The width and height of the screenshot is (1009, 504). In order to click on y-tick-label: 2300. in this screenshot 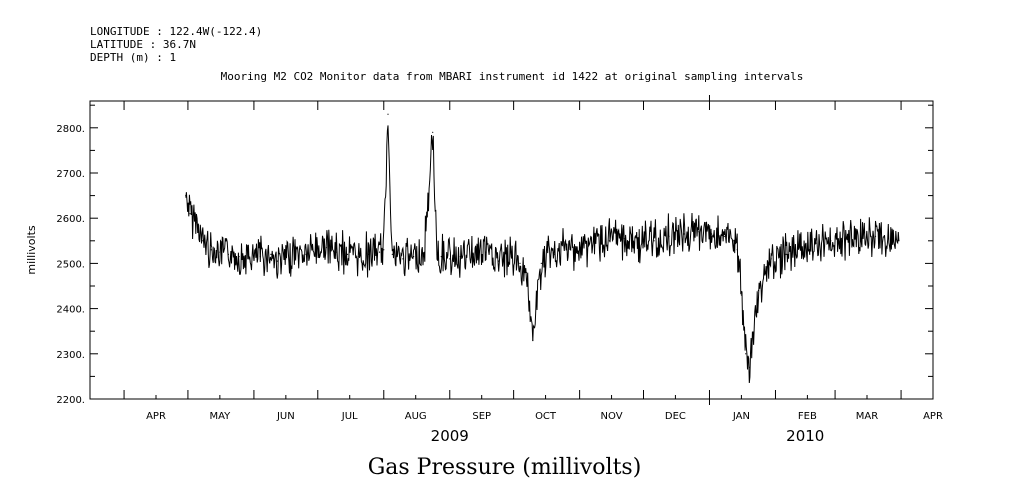, I will do `click(70, 355)`.